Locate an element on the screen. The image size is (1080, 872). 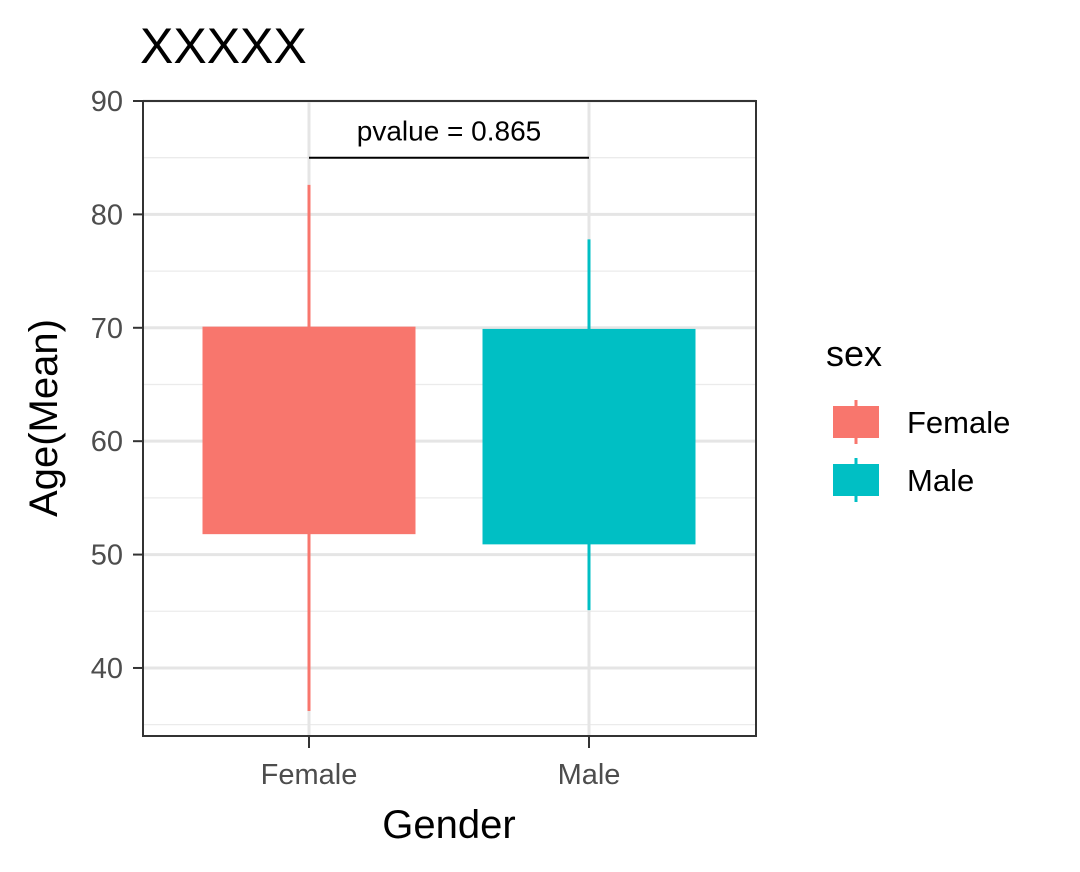
bar-female is located at coordinates (309, 430).